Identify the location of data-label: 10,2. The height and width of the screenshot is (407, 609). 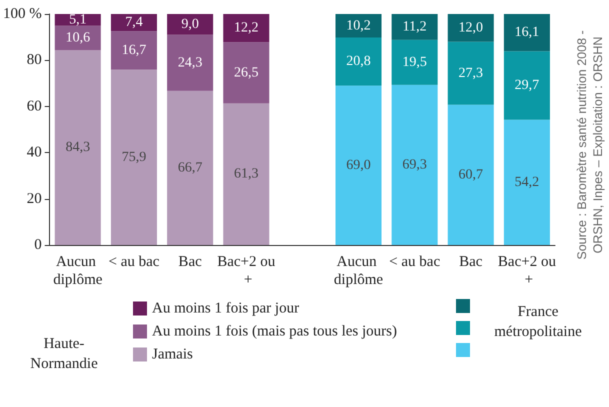
(358, 26).